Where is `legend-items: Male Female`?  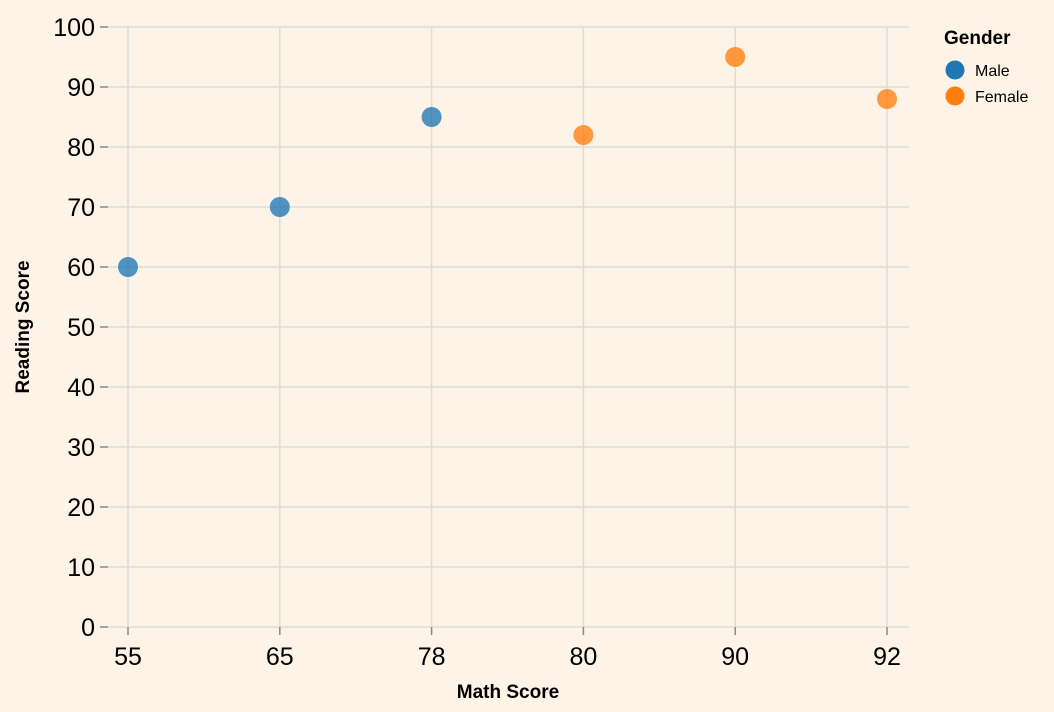 legend-items: Male Female is located at coordinates (986, 83).